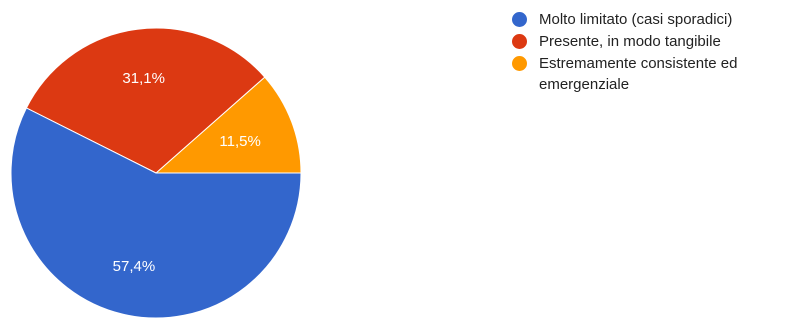 The image size is (811, 325). What do you see at coordinates (630, 41) in the screenshot?
I see `legend-label: Presente, in modo tangibile` at bounding box center [630, 41].